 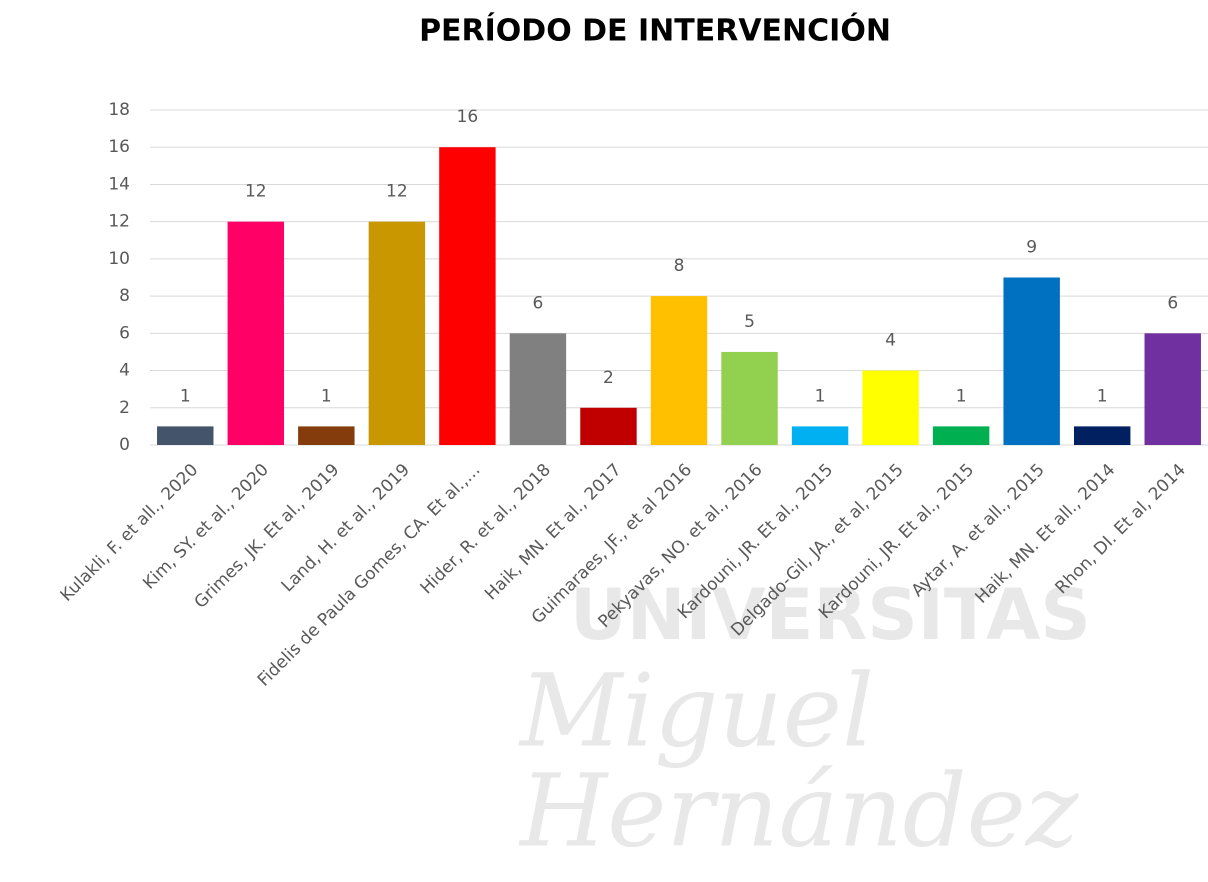 What do you see at coordinates (119, 222) in the screenshot?
I see `y-tick-label: 12` at bounding box center [119, 222].